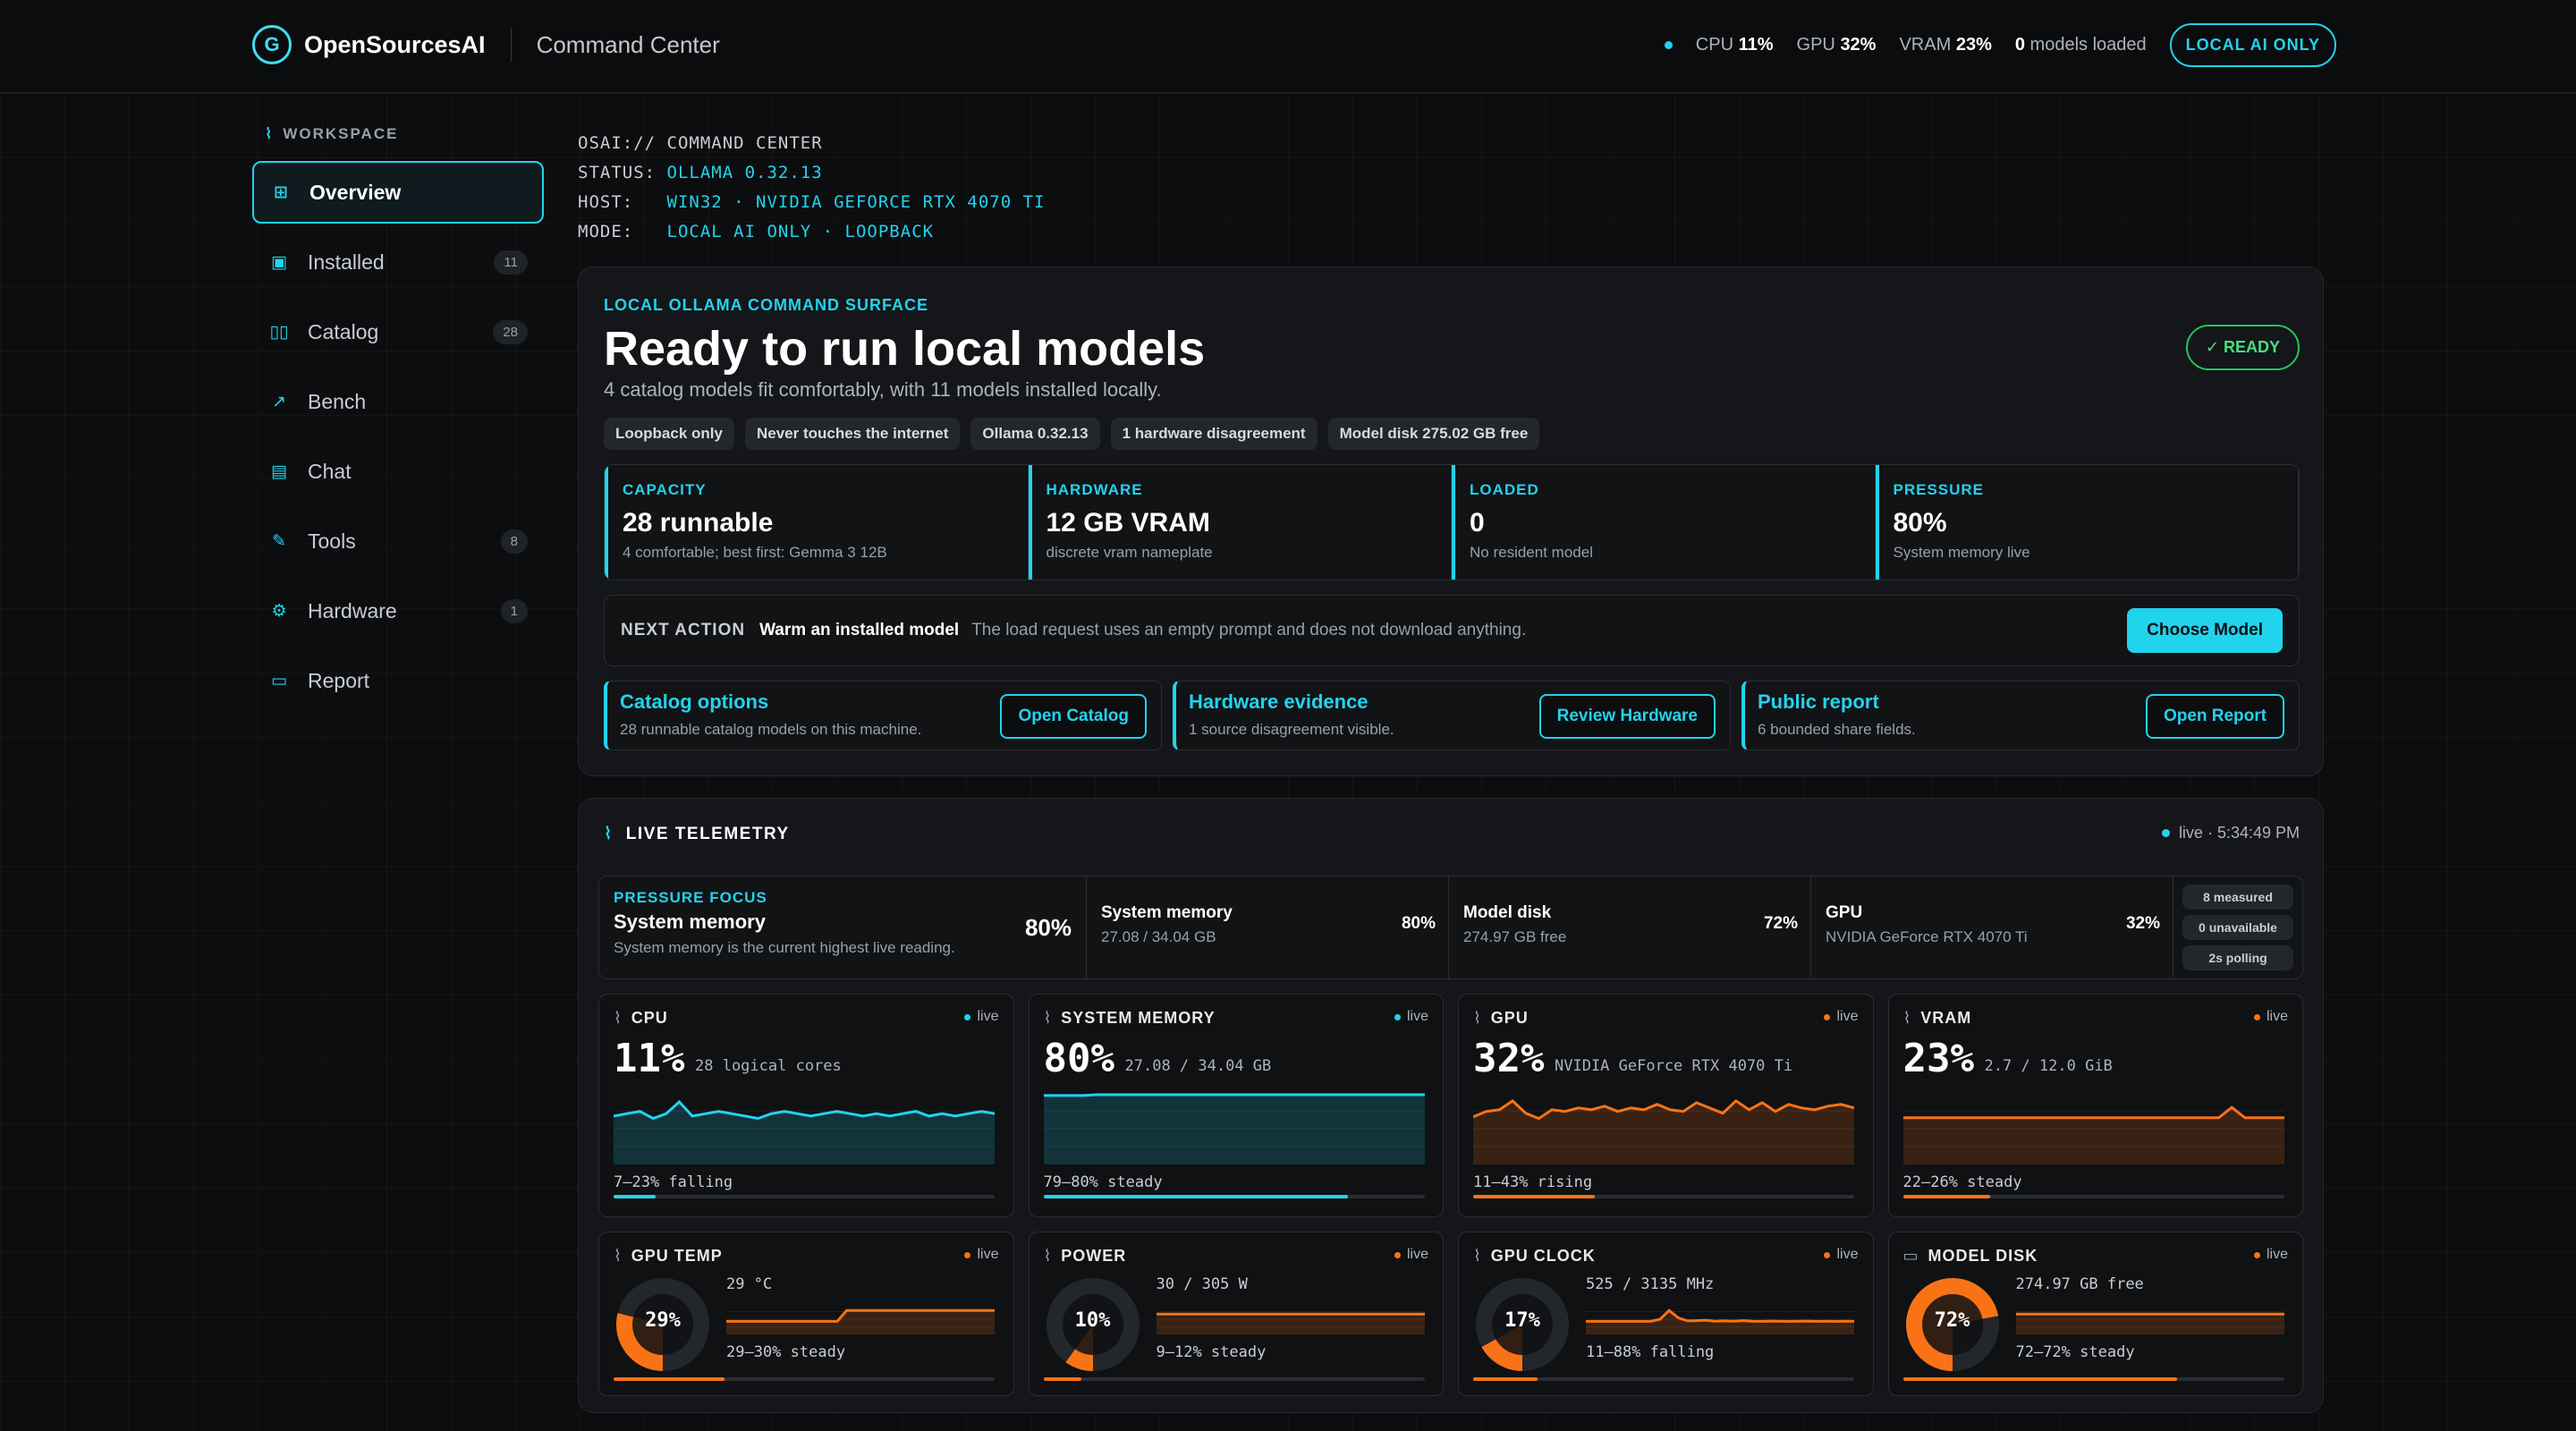 The image size is (2576, 1431). What do you see at coordinates (1504, 490) in the screenshot?
I see `kpi-label: LOADED` at bounding box center [1504, 490].